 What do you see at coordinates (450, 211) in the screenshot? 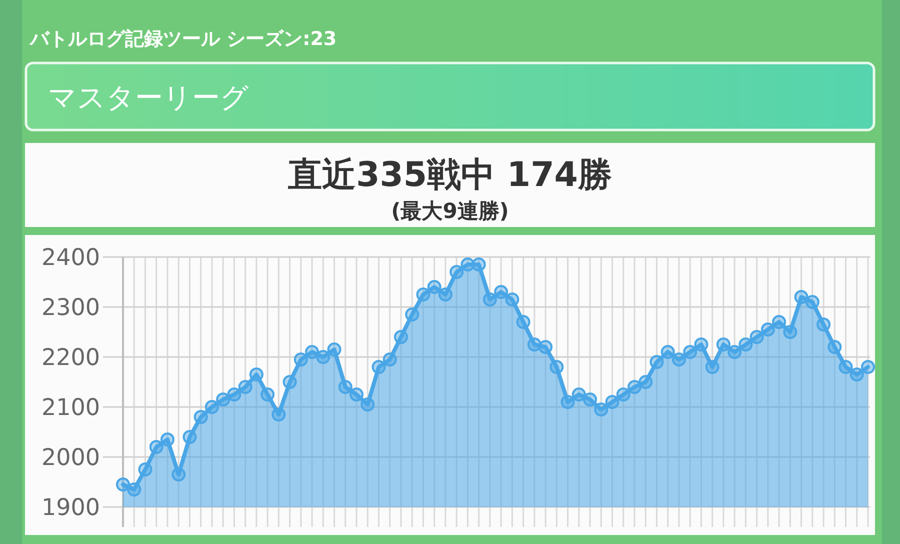
I see `text: (最大9連勝)` at bounding box center [450, 211].